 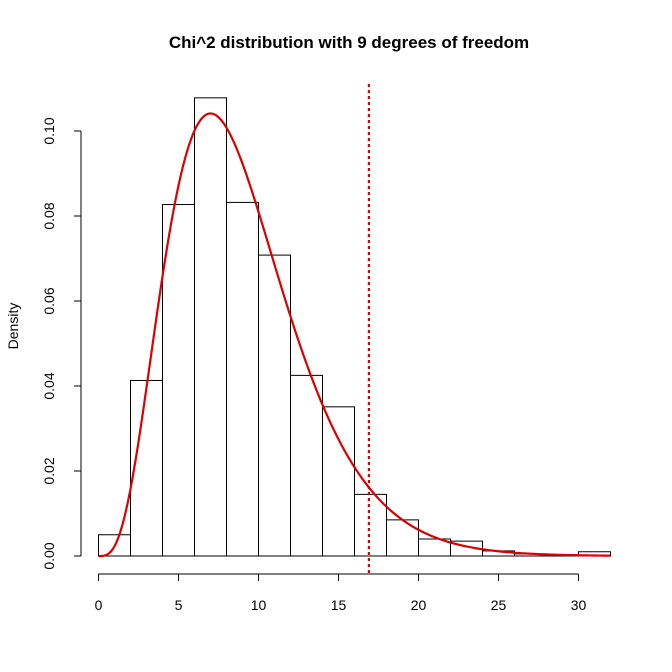 I want to click on x-tick-label: 0, so click(x=99, y=605).